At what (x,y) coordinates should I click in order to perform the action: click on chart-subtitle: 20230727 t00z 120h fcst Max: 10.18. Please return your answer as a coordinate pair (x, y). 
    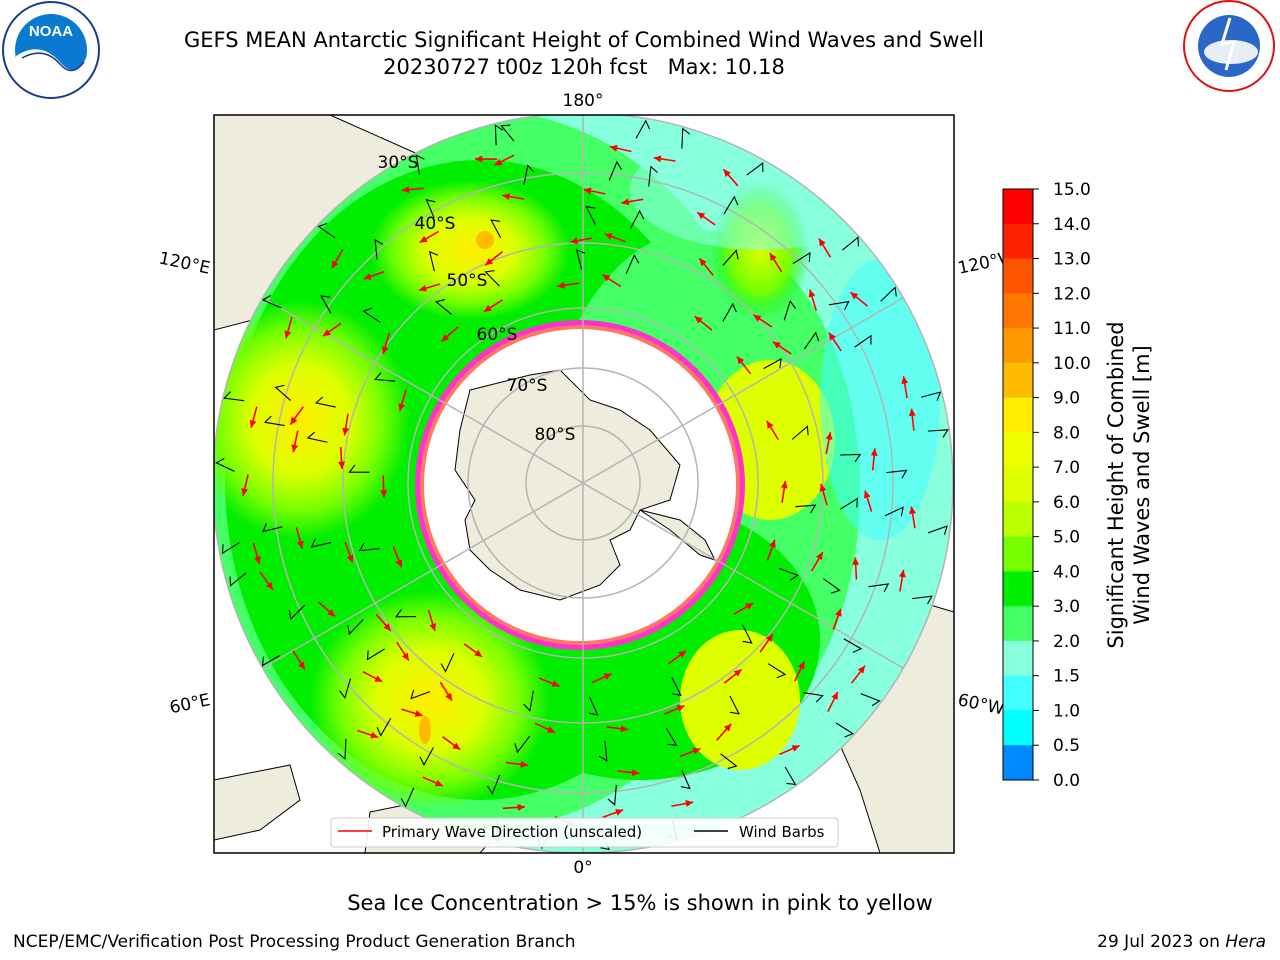
    Looking at the image, I should click on (584, 67).